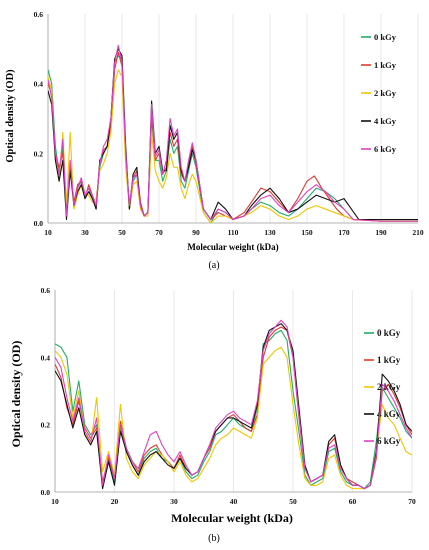 Image resolution: width=429 pixels, height=550 pixels. What do you see at coordinates (344, 232) in the screenshot?
I see `x-tick-label: 170` at bounding box center [344, 232].